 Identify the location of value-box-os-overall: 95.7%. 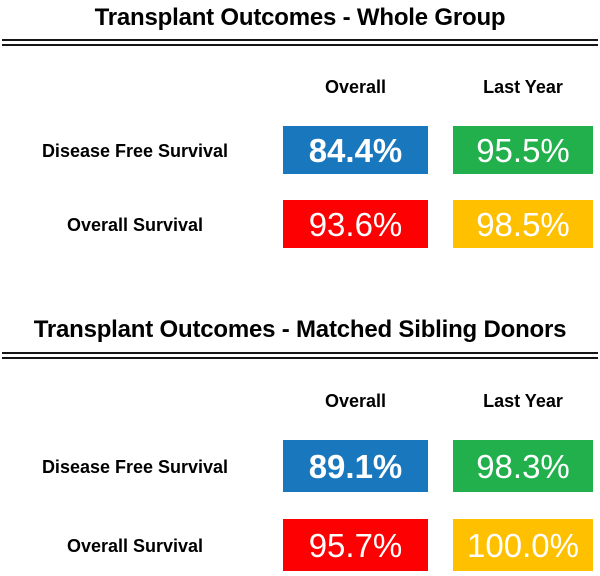
(355, 545).